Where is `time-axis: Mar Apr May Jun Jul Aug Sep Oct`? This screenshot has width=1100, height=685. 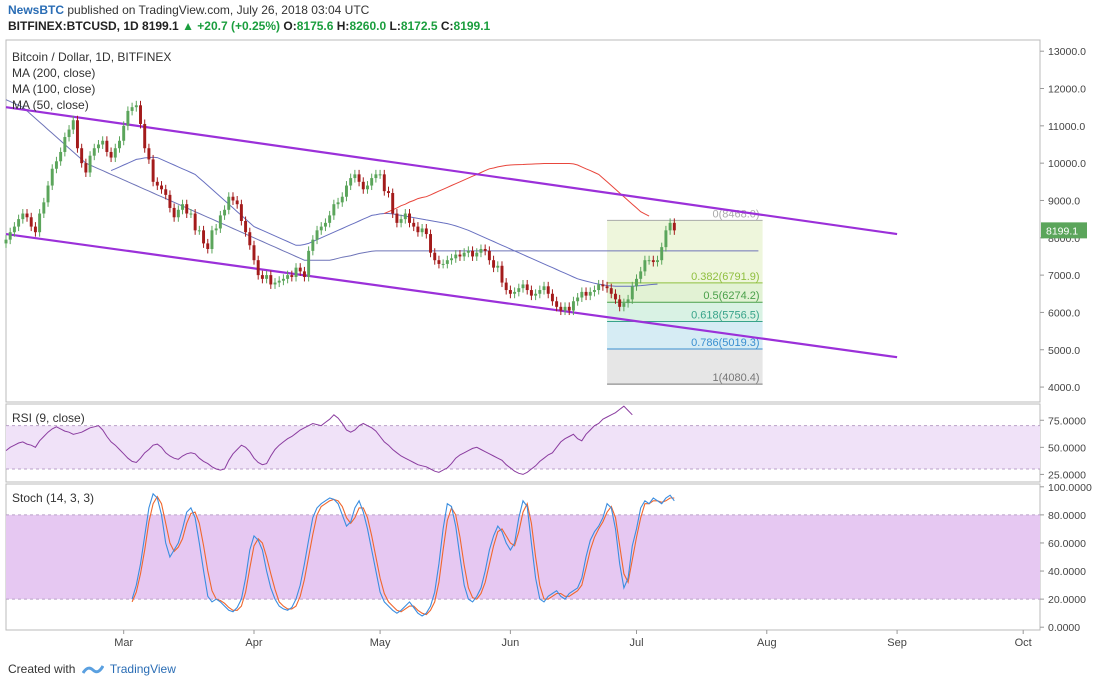 time-axis: Mar Apr May Jun Jul Aug Sep Oct is located at coordinates (573, 639).